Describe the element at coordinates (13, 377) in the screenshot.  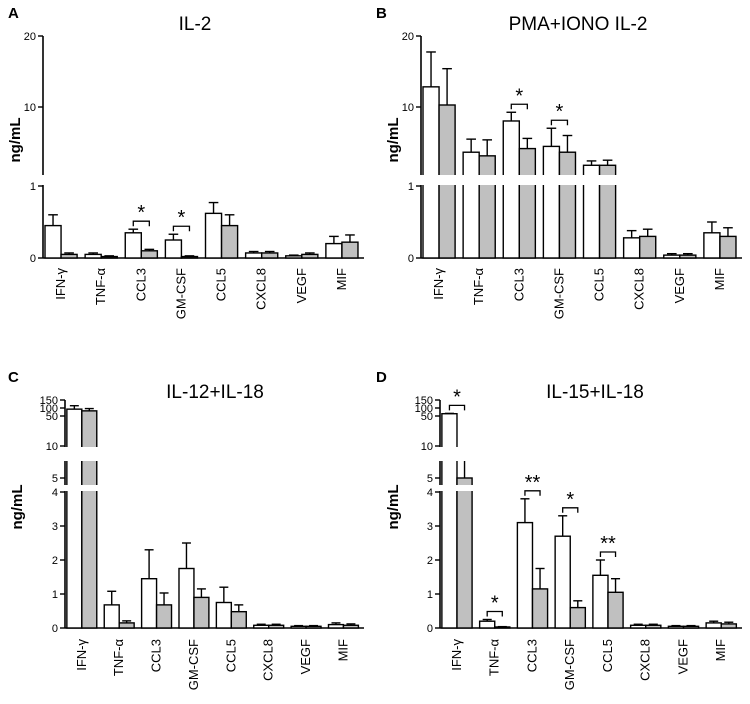
I see `panel-letter: C` at that location.